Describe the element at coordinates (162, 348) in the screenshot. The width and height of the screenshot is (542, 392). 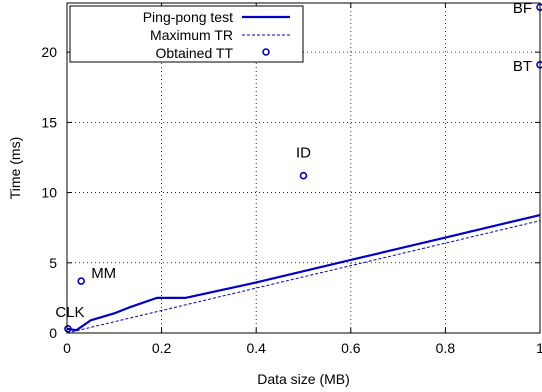
I see `x-tick-label: 0.2` at that location.